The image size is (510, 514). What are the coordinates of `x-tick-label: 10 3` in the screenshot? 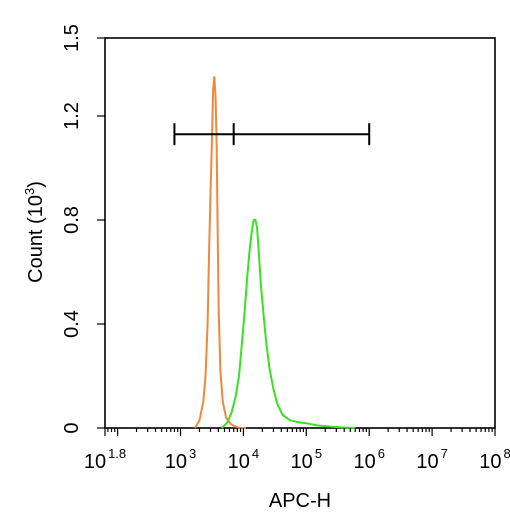 It's located at (180, 459).